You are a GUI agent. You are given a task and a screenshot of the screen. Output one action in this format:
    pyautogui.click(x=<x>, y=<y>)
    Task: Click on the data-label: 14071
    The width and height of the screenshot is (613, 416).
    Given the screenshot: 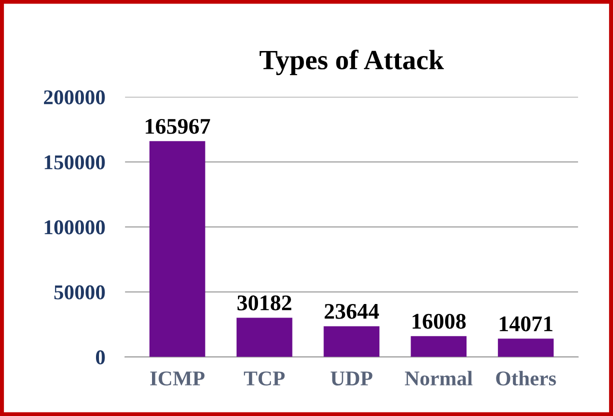 What is the action you would take?
    pyautogui.click(x=526, y=324)
    